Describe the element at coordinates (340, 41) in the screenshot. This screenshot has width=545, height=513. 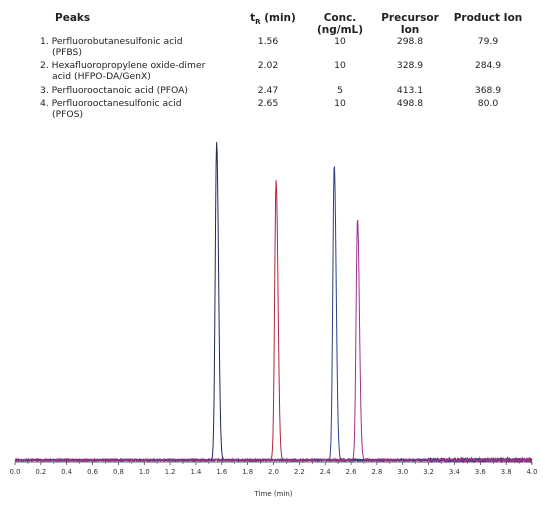
I see `row-1-conc: 10` at that location.